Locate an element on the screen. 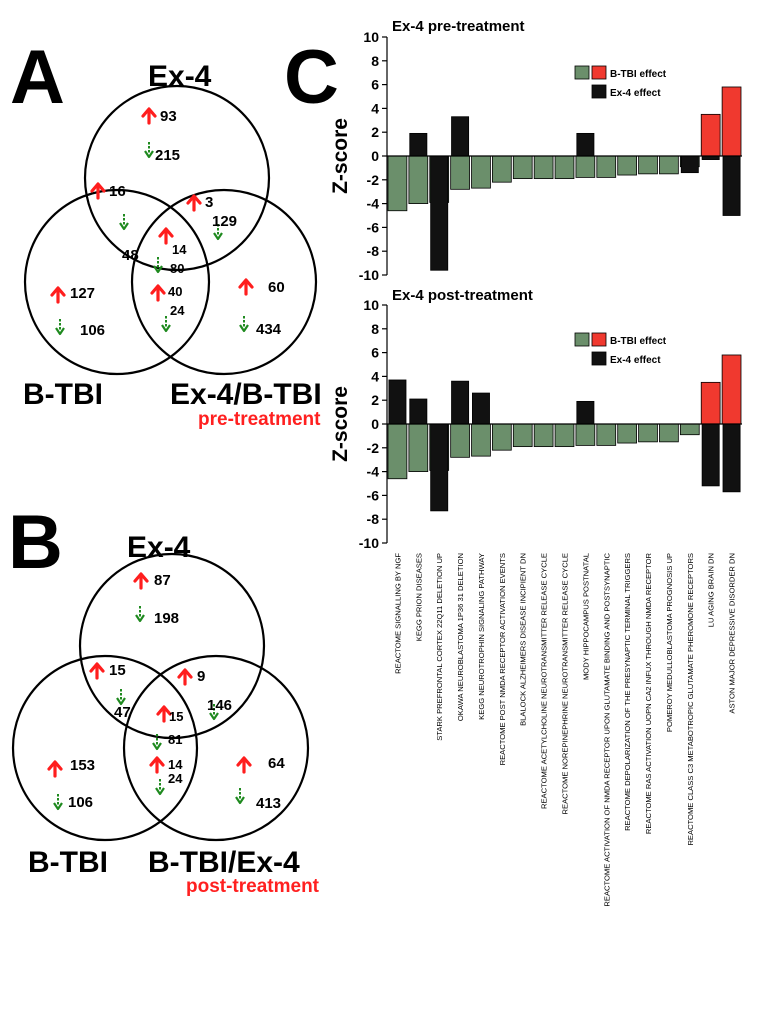  venn-a-left-down-count: 106 is located at coordinates (92, 330).